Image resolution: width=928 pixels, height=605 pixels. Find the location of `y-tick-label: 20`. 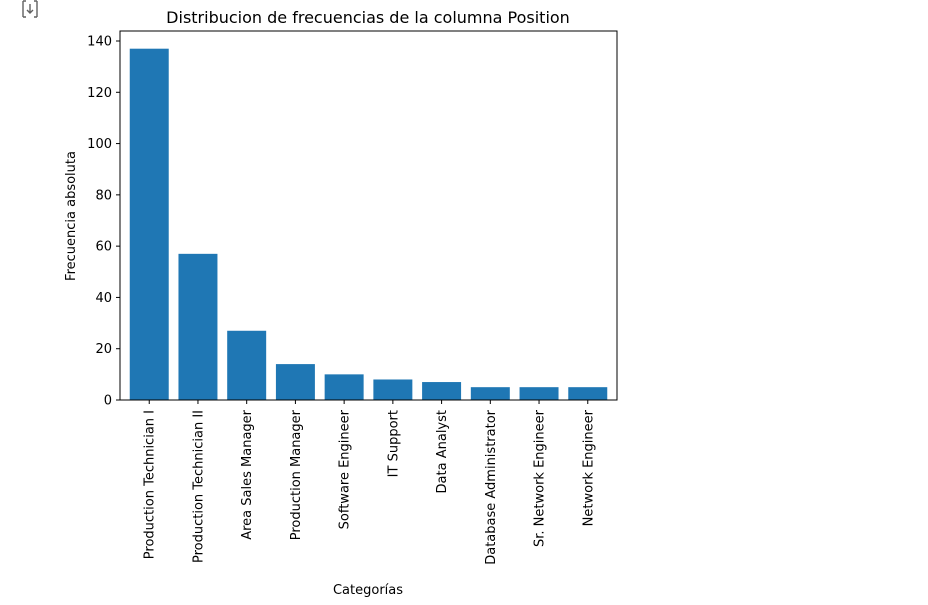

y-tick-label: 20 is located at coordinates (103, 349).